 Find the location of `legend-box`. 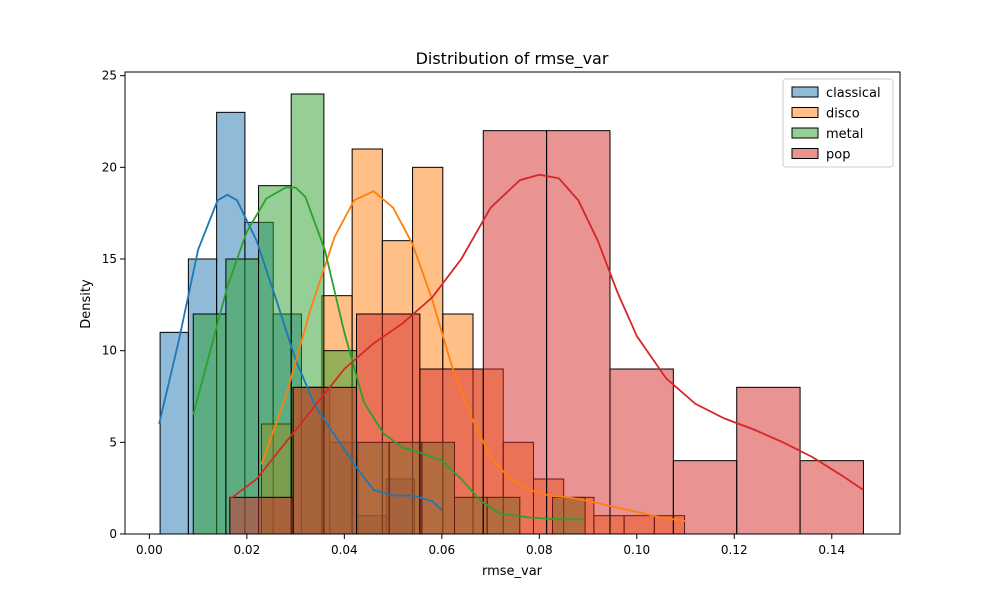

legend-box is located at coordinates (838, 123).